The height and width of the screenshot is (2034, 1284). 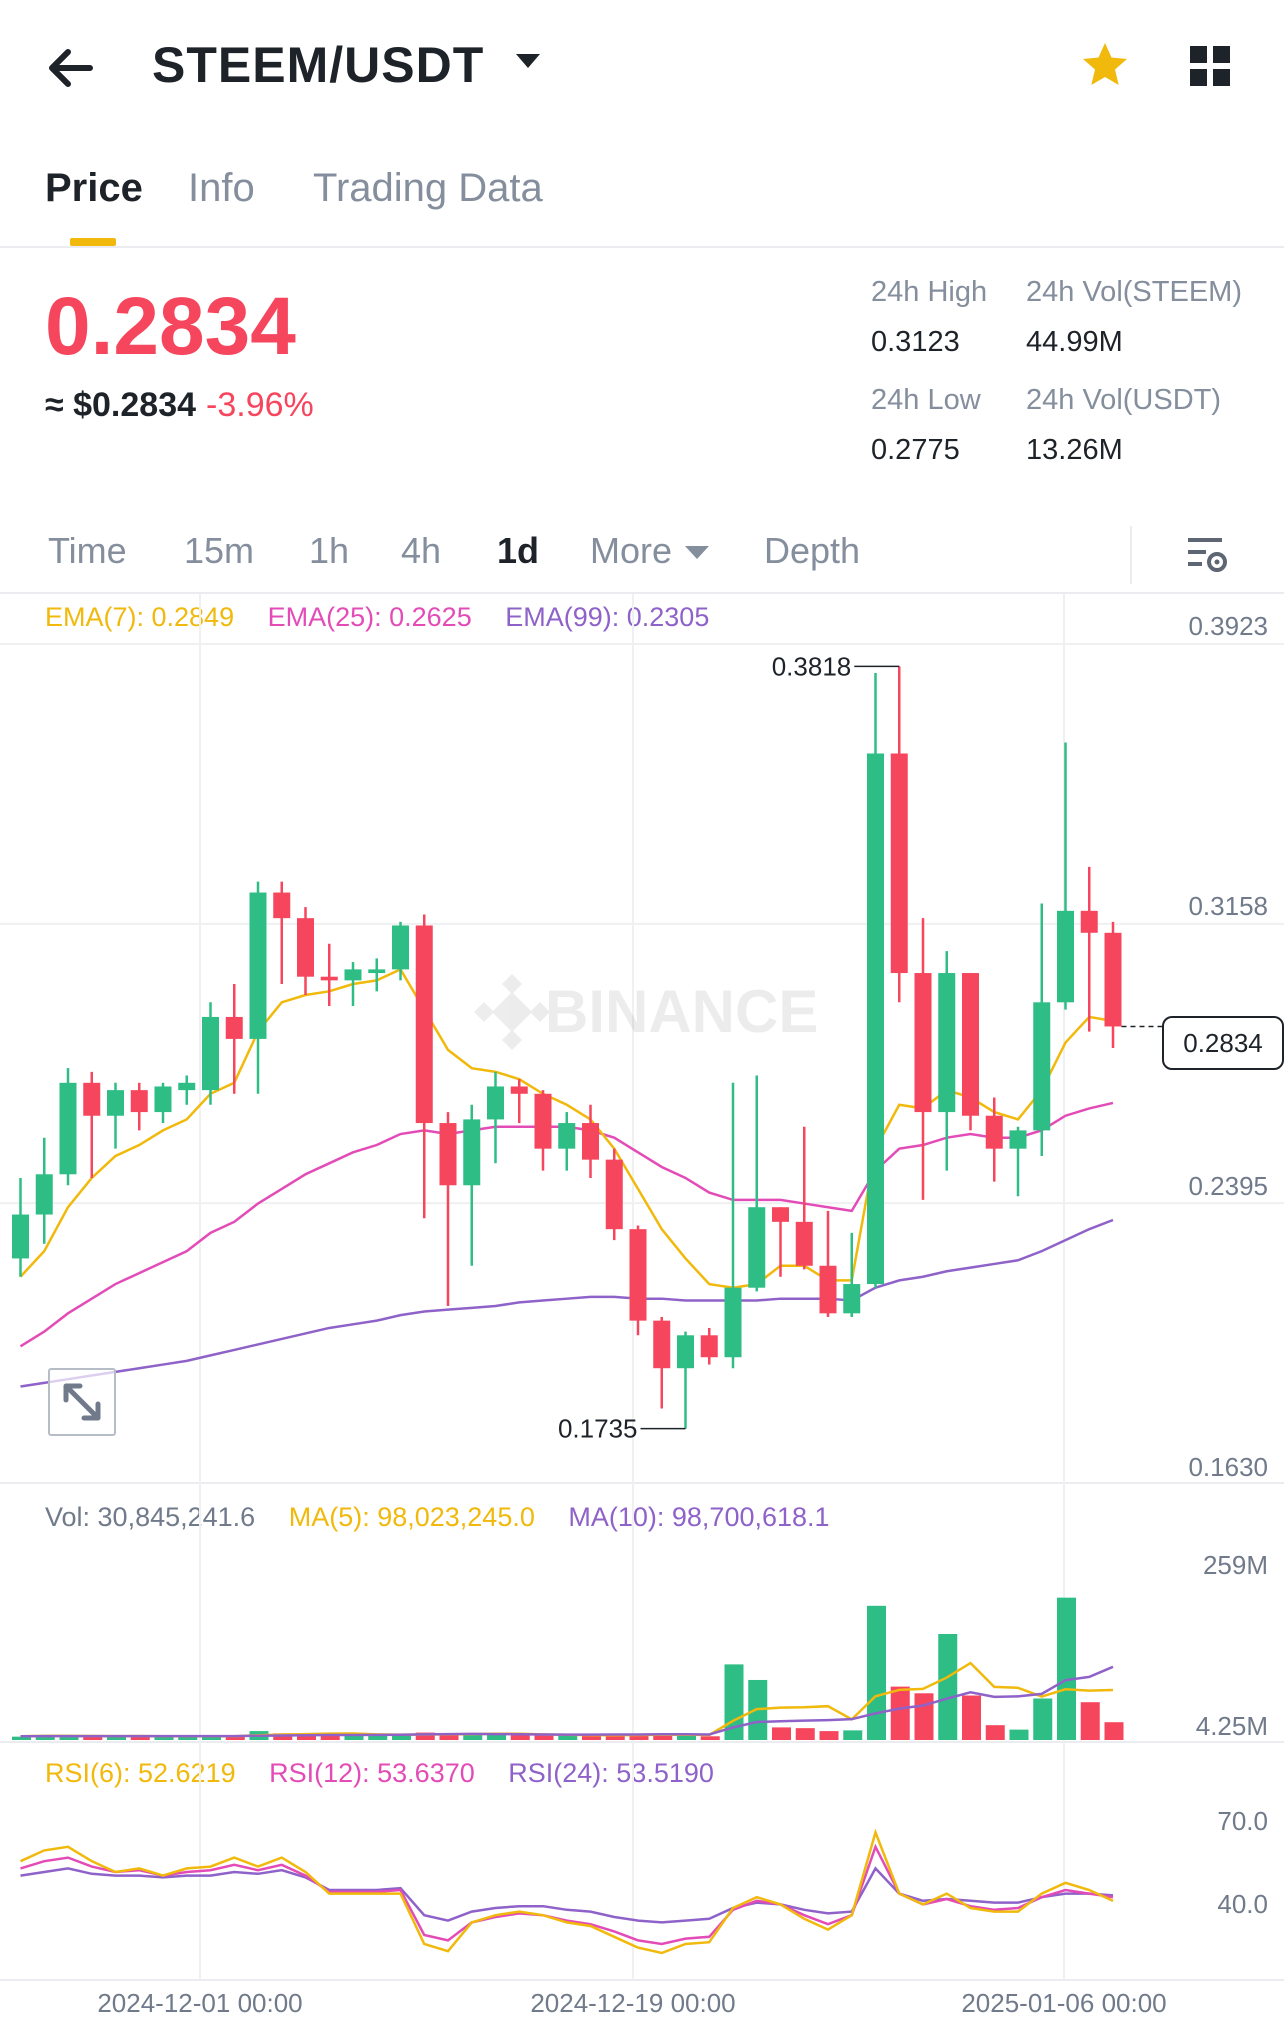 I want to click on ma10-legend: MA(10): 98,700,618.1, so click(x=699, y=1517).